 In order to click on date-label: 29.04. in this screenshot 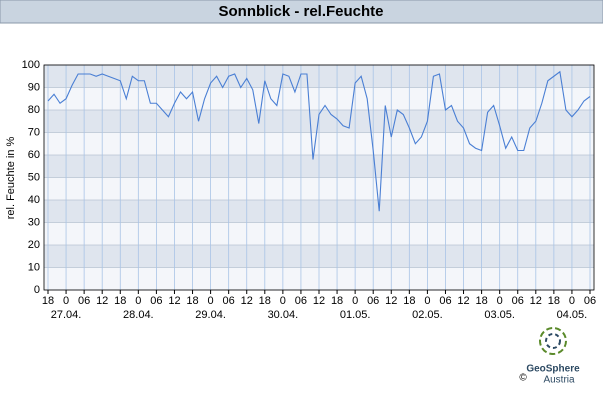, I will do `click(210, 315)`.